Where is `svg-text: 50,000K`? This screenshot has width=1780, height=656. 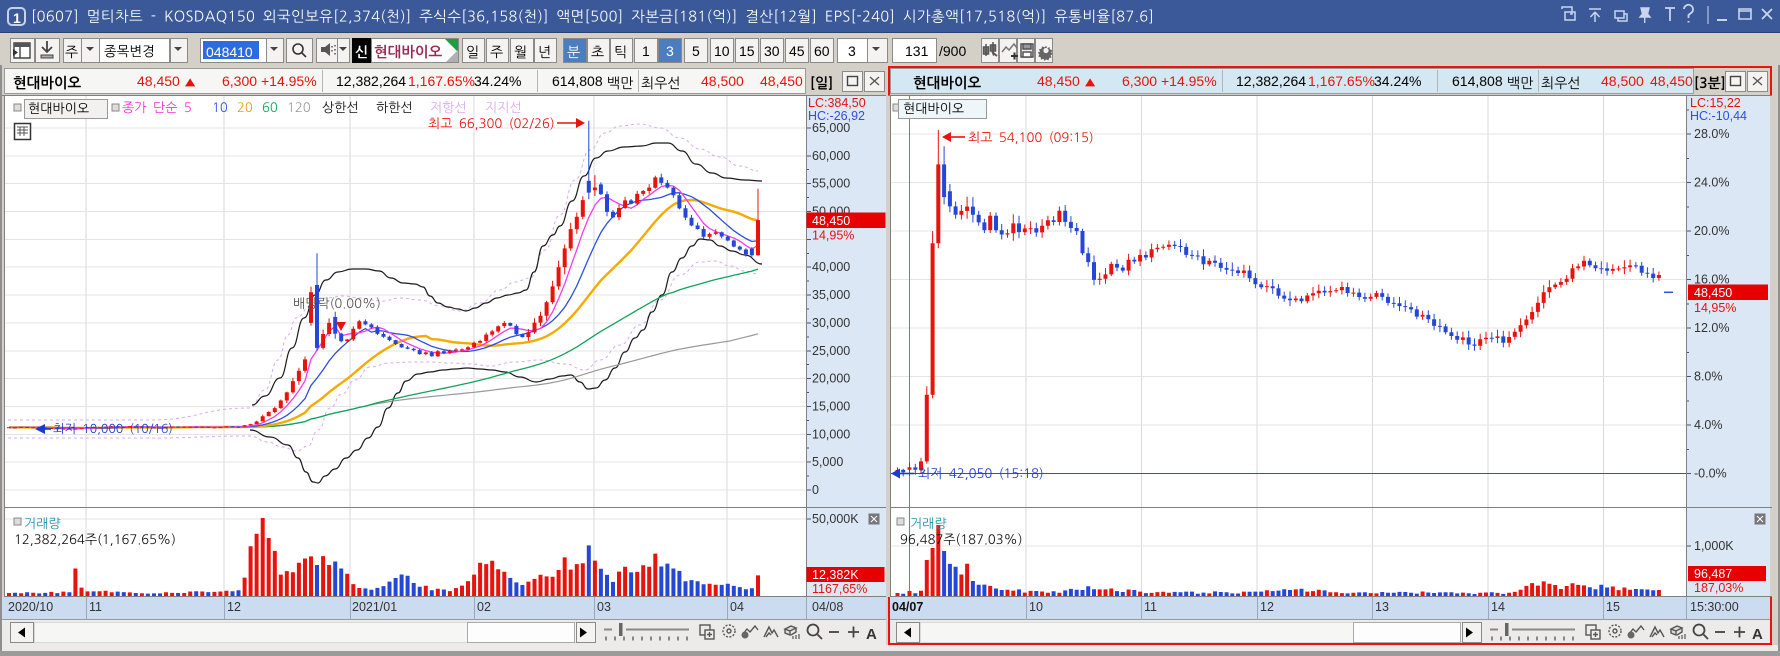
svg-text: 50,000K is located at coordinates (835, 519).